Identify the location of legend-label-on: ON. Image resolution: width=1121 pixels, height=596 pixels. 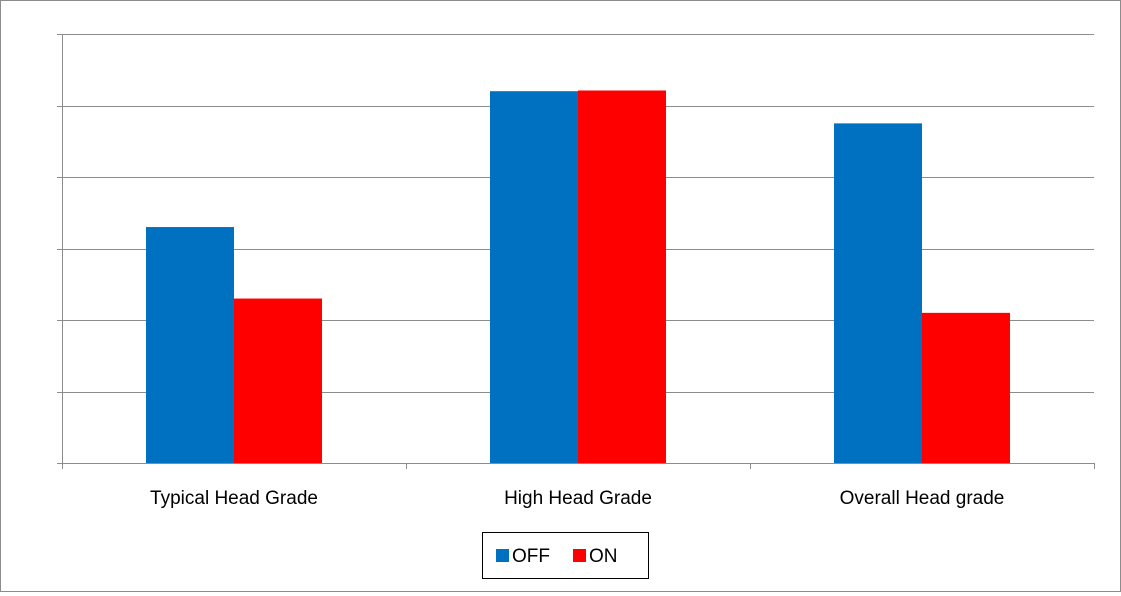
(603, 556).